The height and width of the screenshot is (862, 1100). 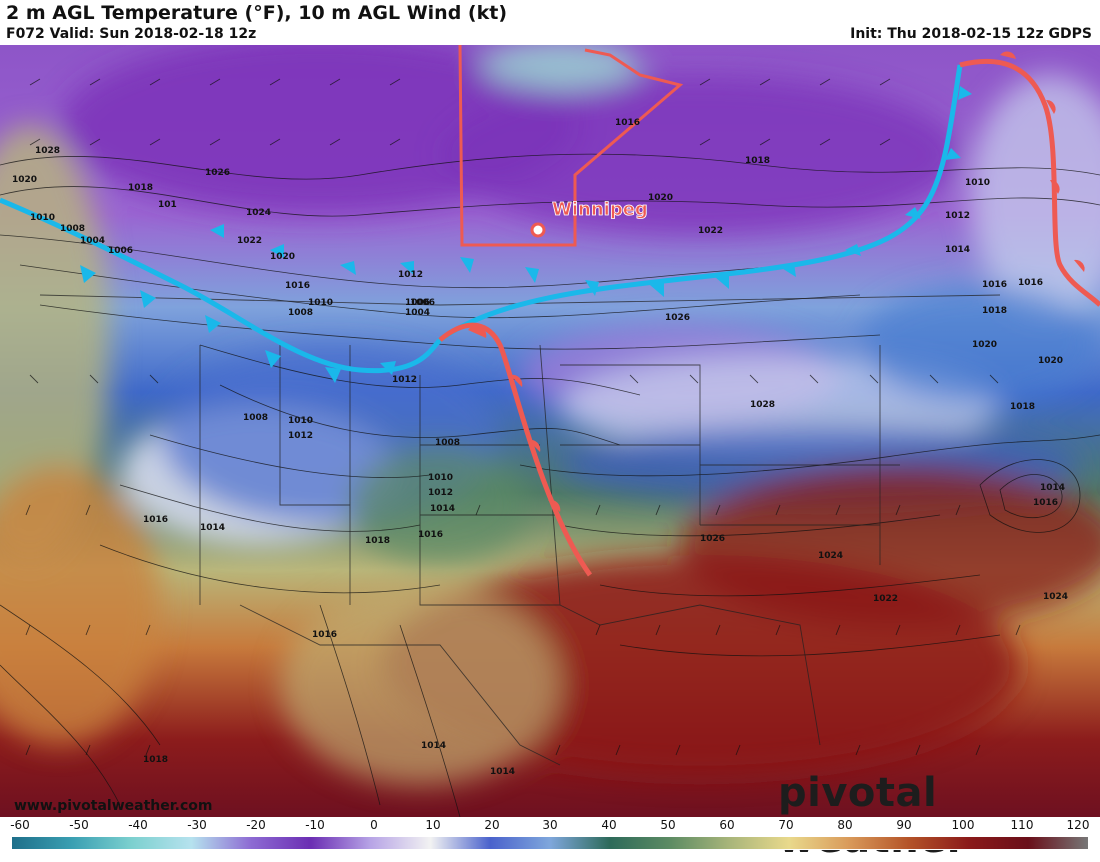 I want to click on warm-front-plains, so click(x=515, y=449).